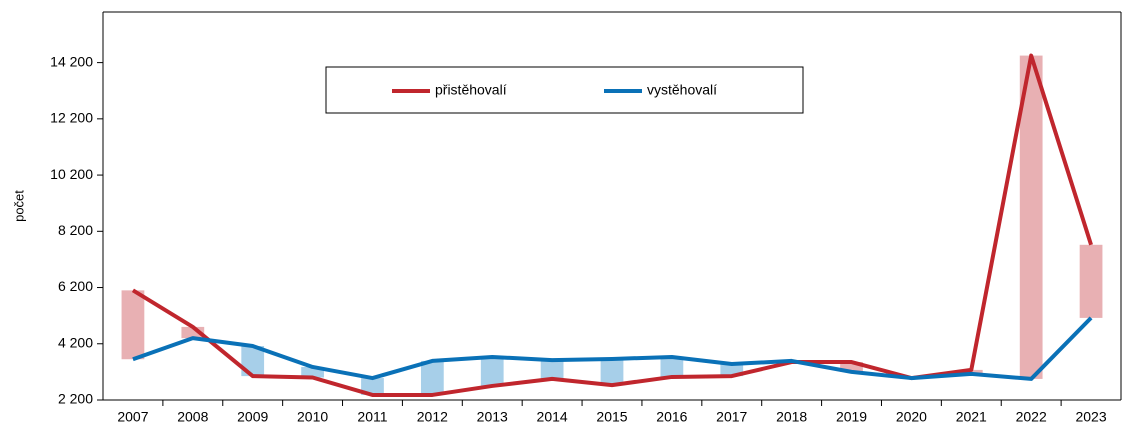 This screenshot has width=1123, height=428. I want to click on x-tick-label: 2008, so click(192, 417).